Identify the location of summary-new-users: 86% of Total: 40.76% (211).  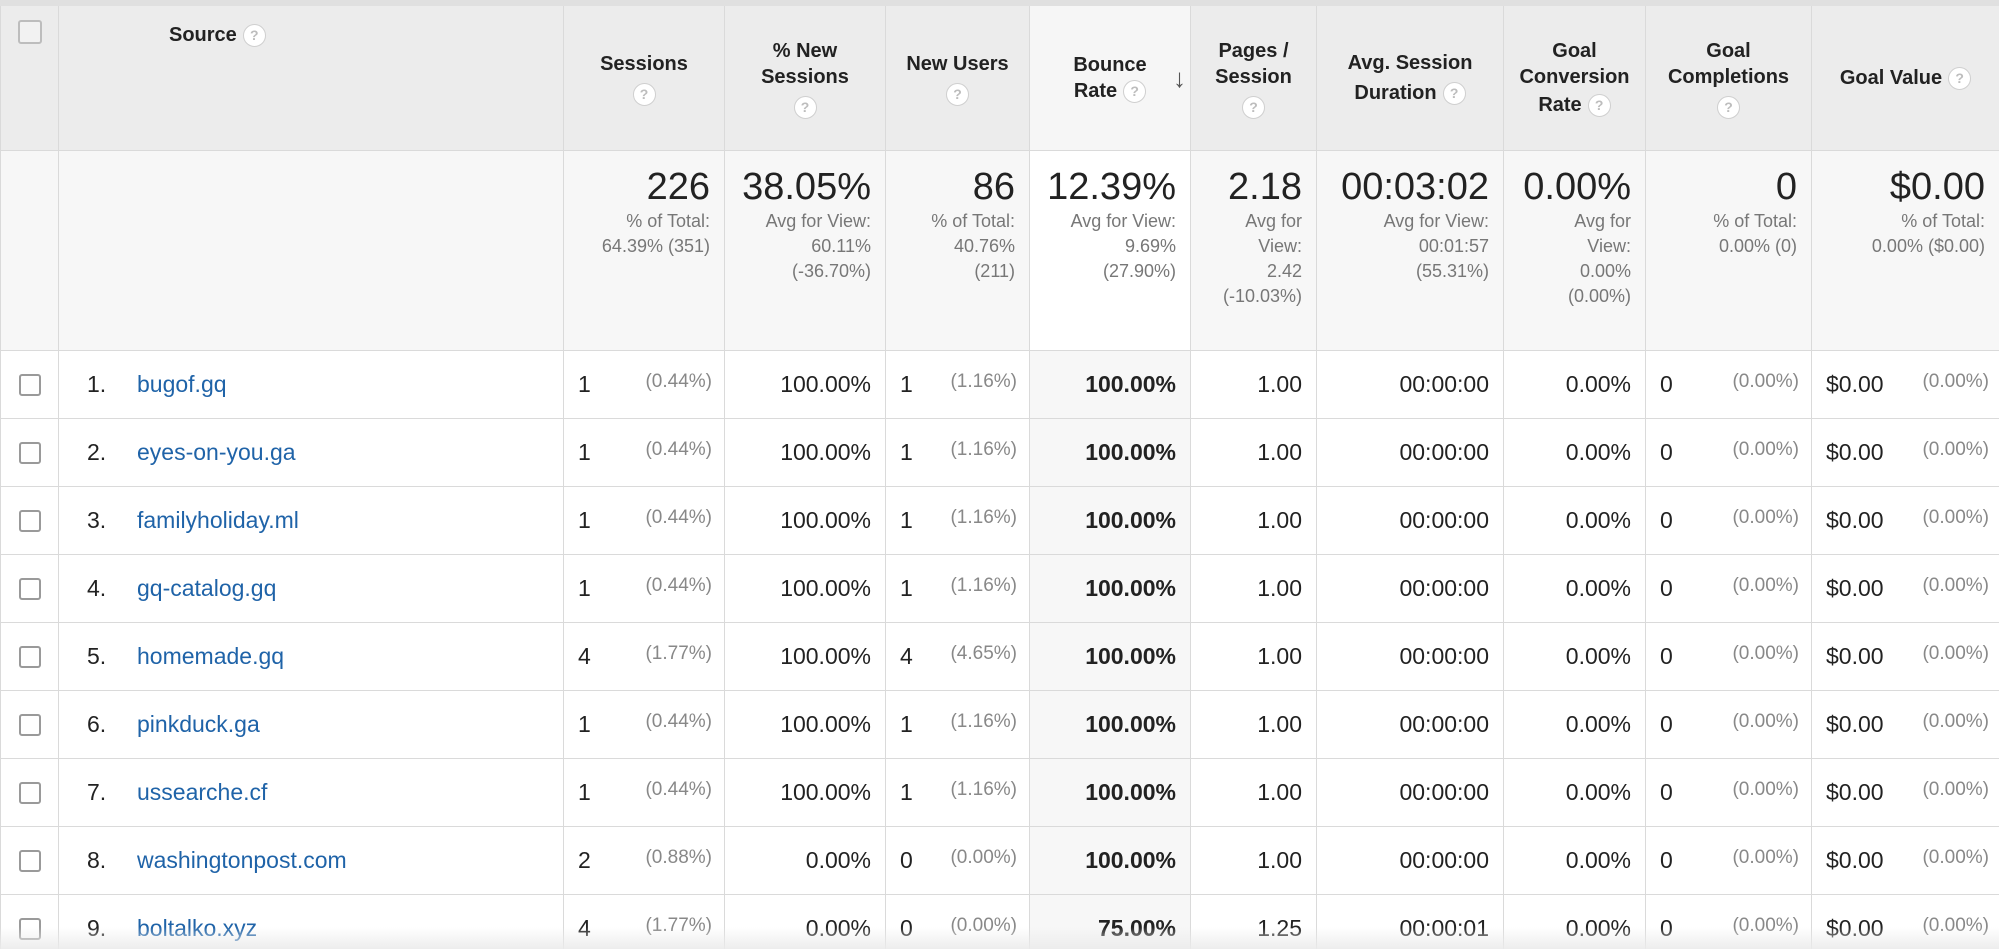
(957, 250).